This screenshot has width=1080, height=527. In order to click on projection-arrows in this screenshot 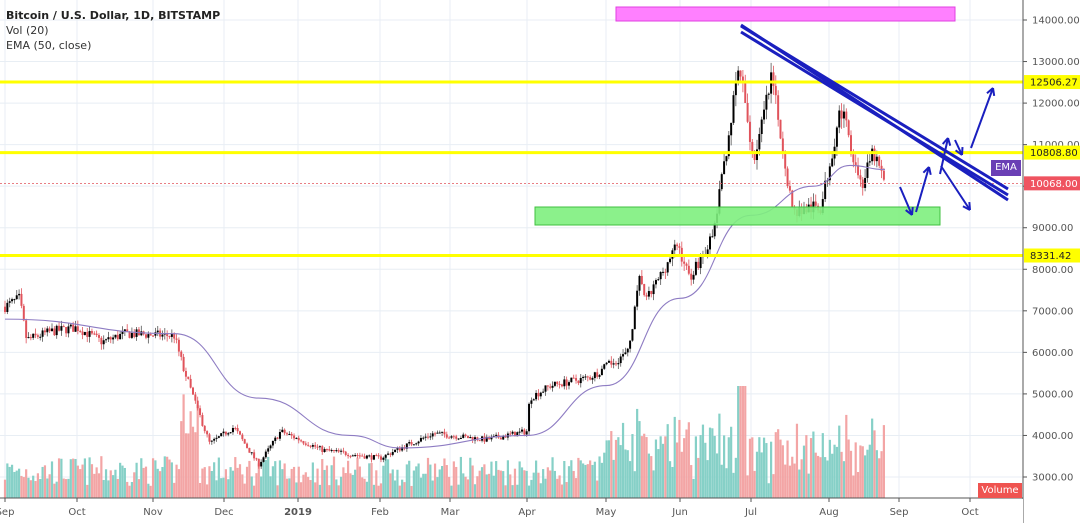, I will do `click(947, 151)`.